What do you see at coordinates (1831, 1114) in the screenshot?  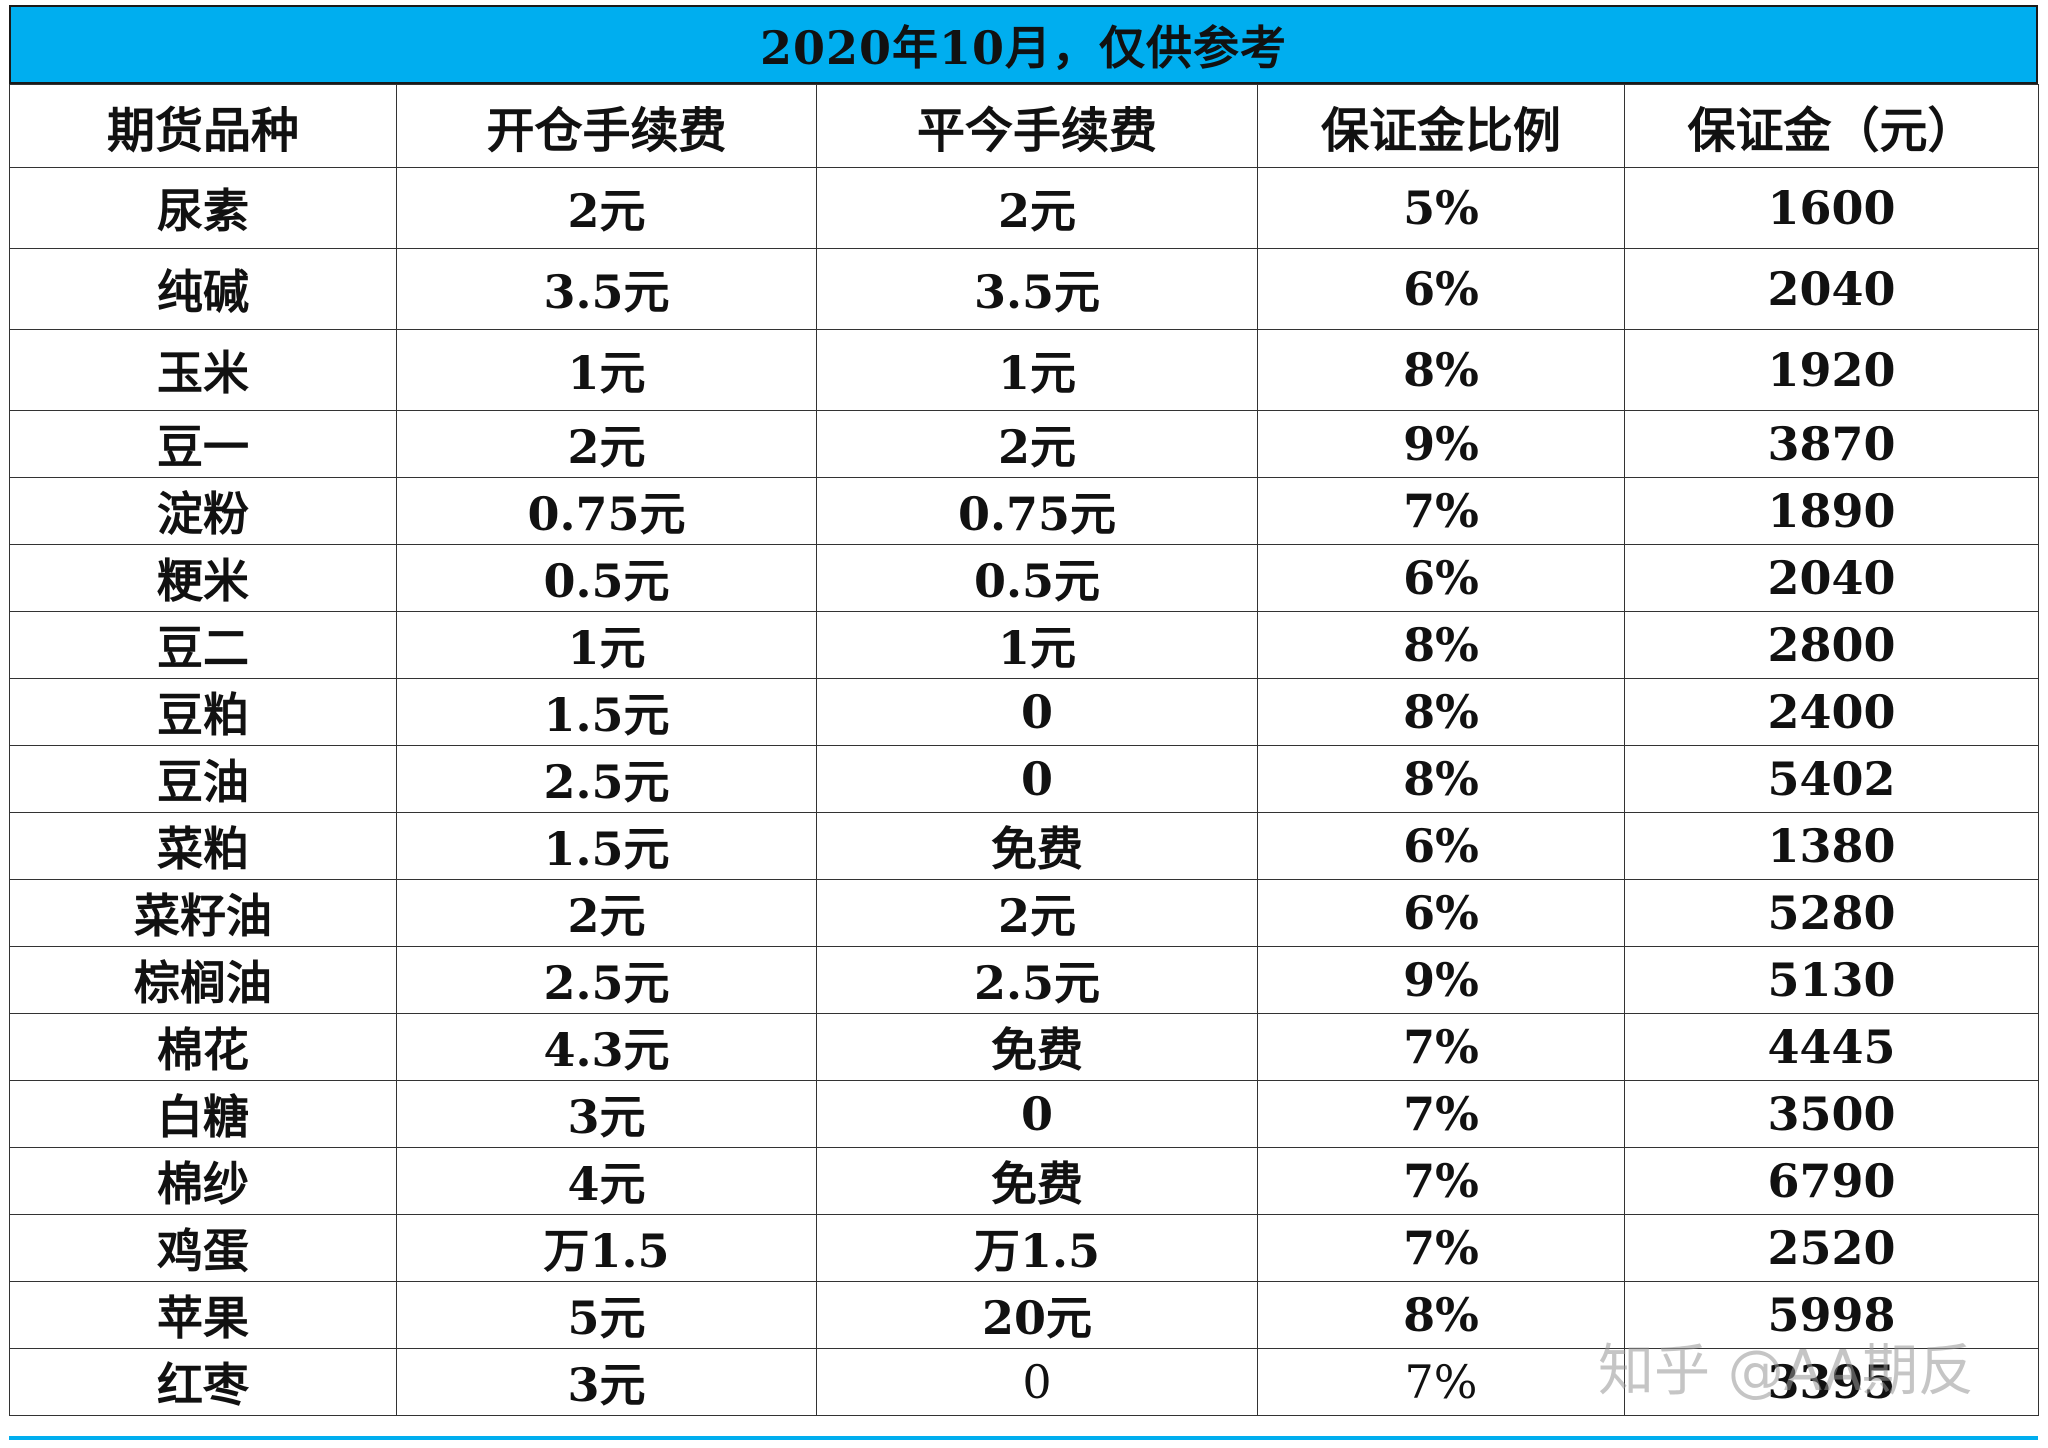 I see `cell-margin-amount: 3500` at bounding box center [1831, 1114].